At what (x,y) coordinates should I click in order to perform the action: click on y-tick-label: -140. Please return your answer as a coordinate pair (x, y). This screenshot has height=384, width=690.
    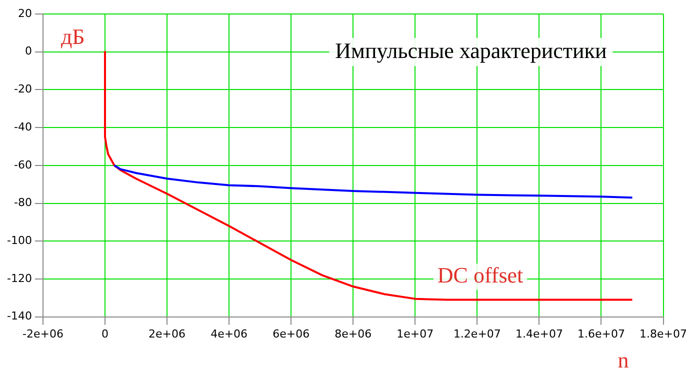
    Looking at the image, I should click on (19, 316).